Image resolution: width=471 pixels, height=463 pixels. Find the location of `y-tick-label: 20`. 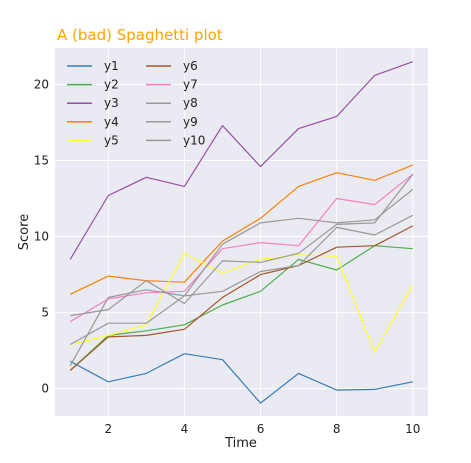

y-tick-label: 20 is located at coordinates (41, 84).